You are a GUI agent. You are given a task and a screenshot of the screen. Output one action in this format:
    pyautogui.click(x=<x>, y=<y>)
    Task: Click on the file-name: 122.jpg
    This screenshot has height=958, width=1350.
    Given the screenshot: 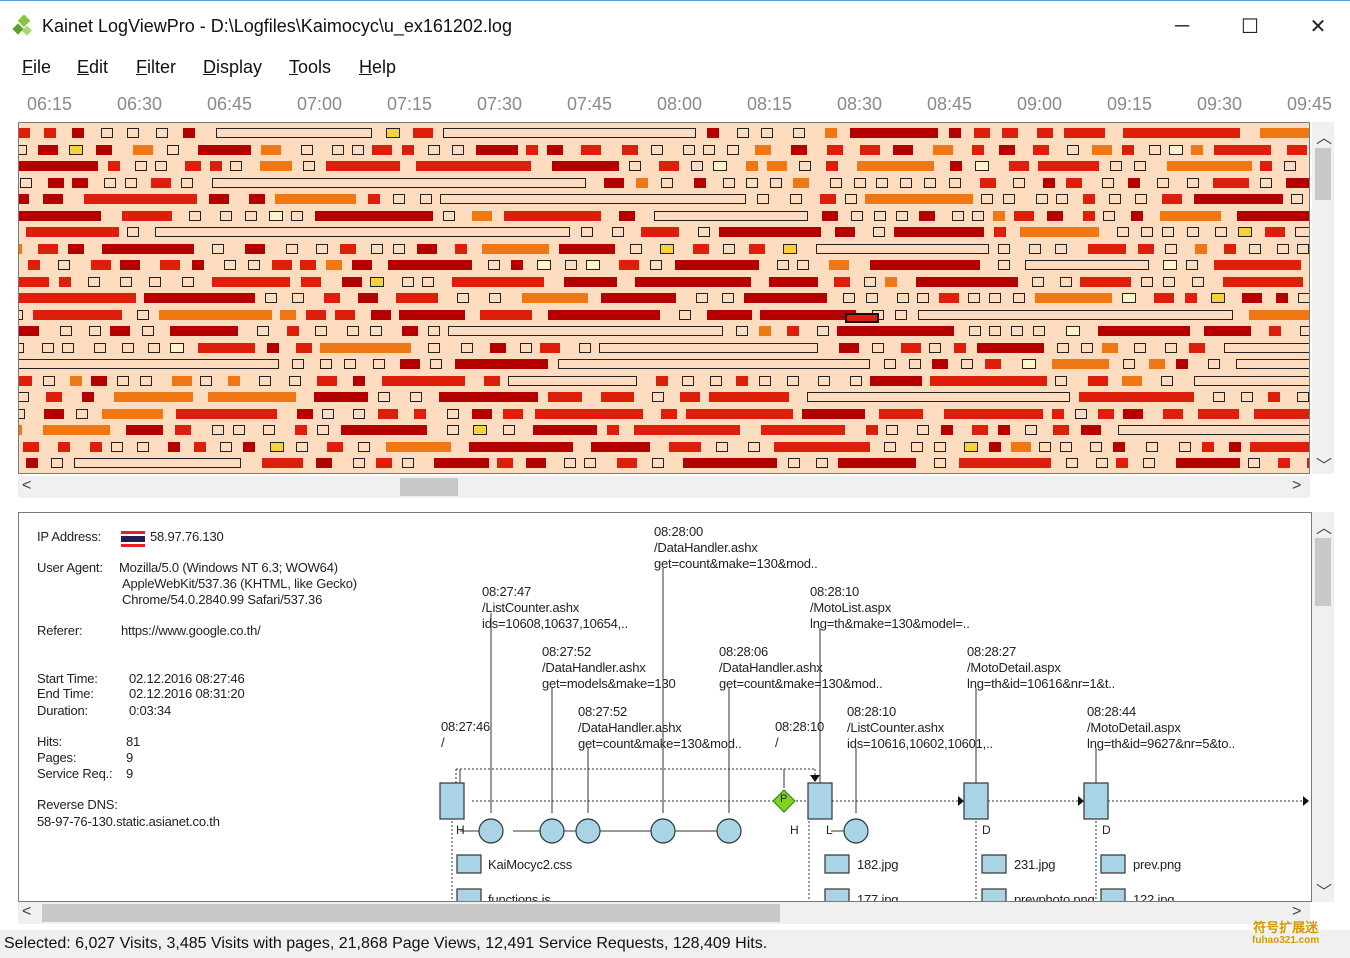 What is the action you would take?
    pyautogui.click(x=1154, y=897)
    